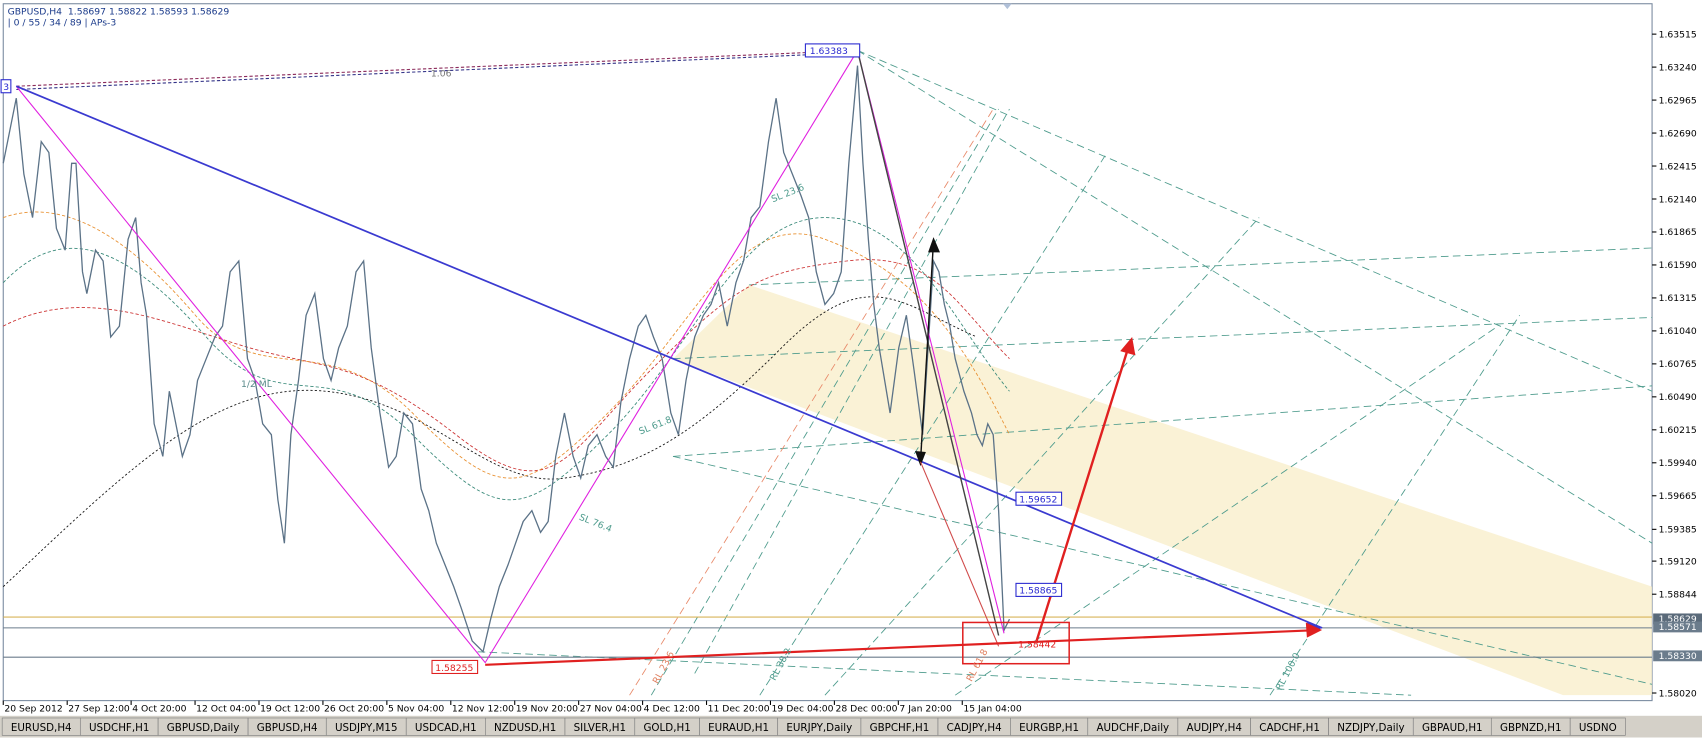  Describe the element at coordinates (1037, 644) in the screenshot. I see `target-label: 1.58442` at that location.